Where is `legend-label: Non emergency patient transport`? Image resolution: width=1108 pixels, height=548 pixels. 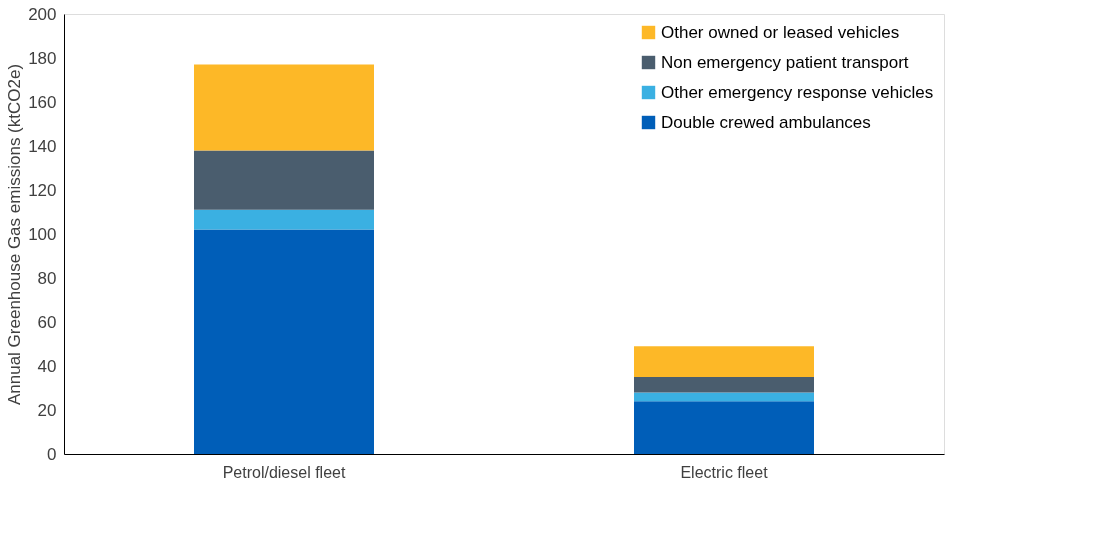
legend-label: Non emergency patient transport is located at coordinates (785, 62).